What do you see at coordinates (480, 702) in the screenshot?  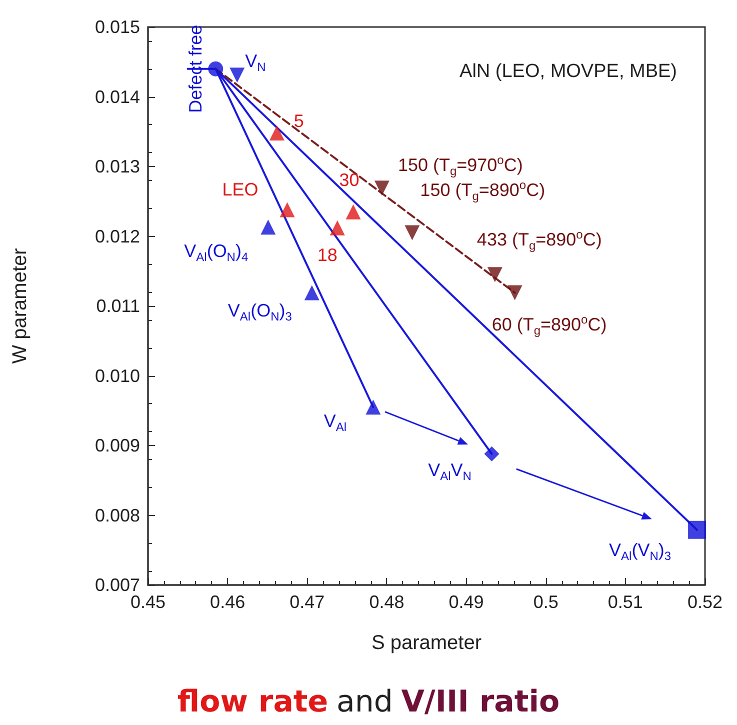 I see `text: V/III ratio` at bounding box center [480, 702].